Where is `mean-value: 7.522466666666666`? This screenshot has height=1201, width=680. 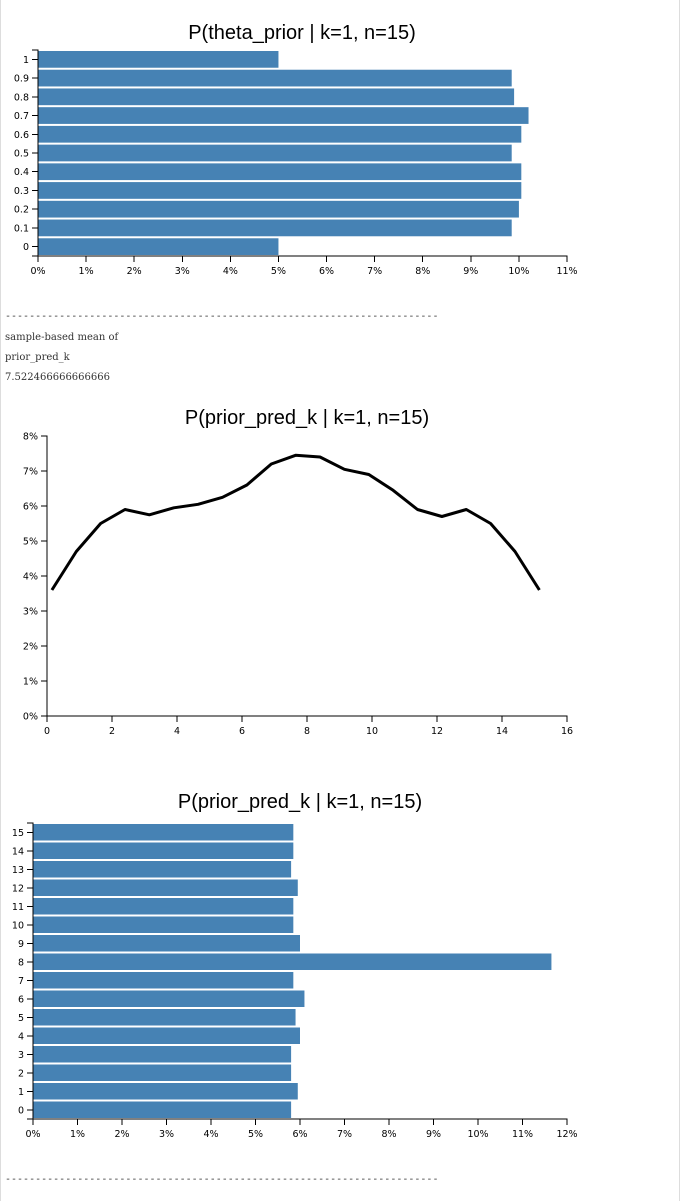
mean-value: 7.522466666666666 is located at coordinates (57, 377).